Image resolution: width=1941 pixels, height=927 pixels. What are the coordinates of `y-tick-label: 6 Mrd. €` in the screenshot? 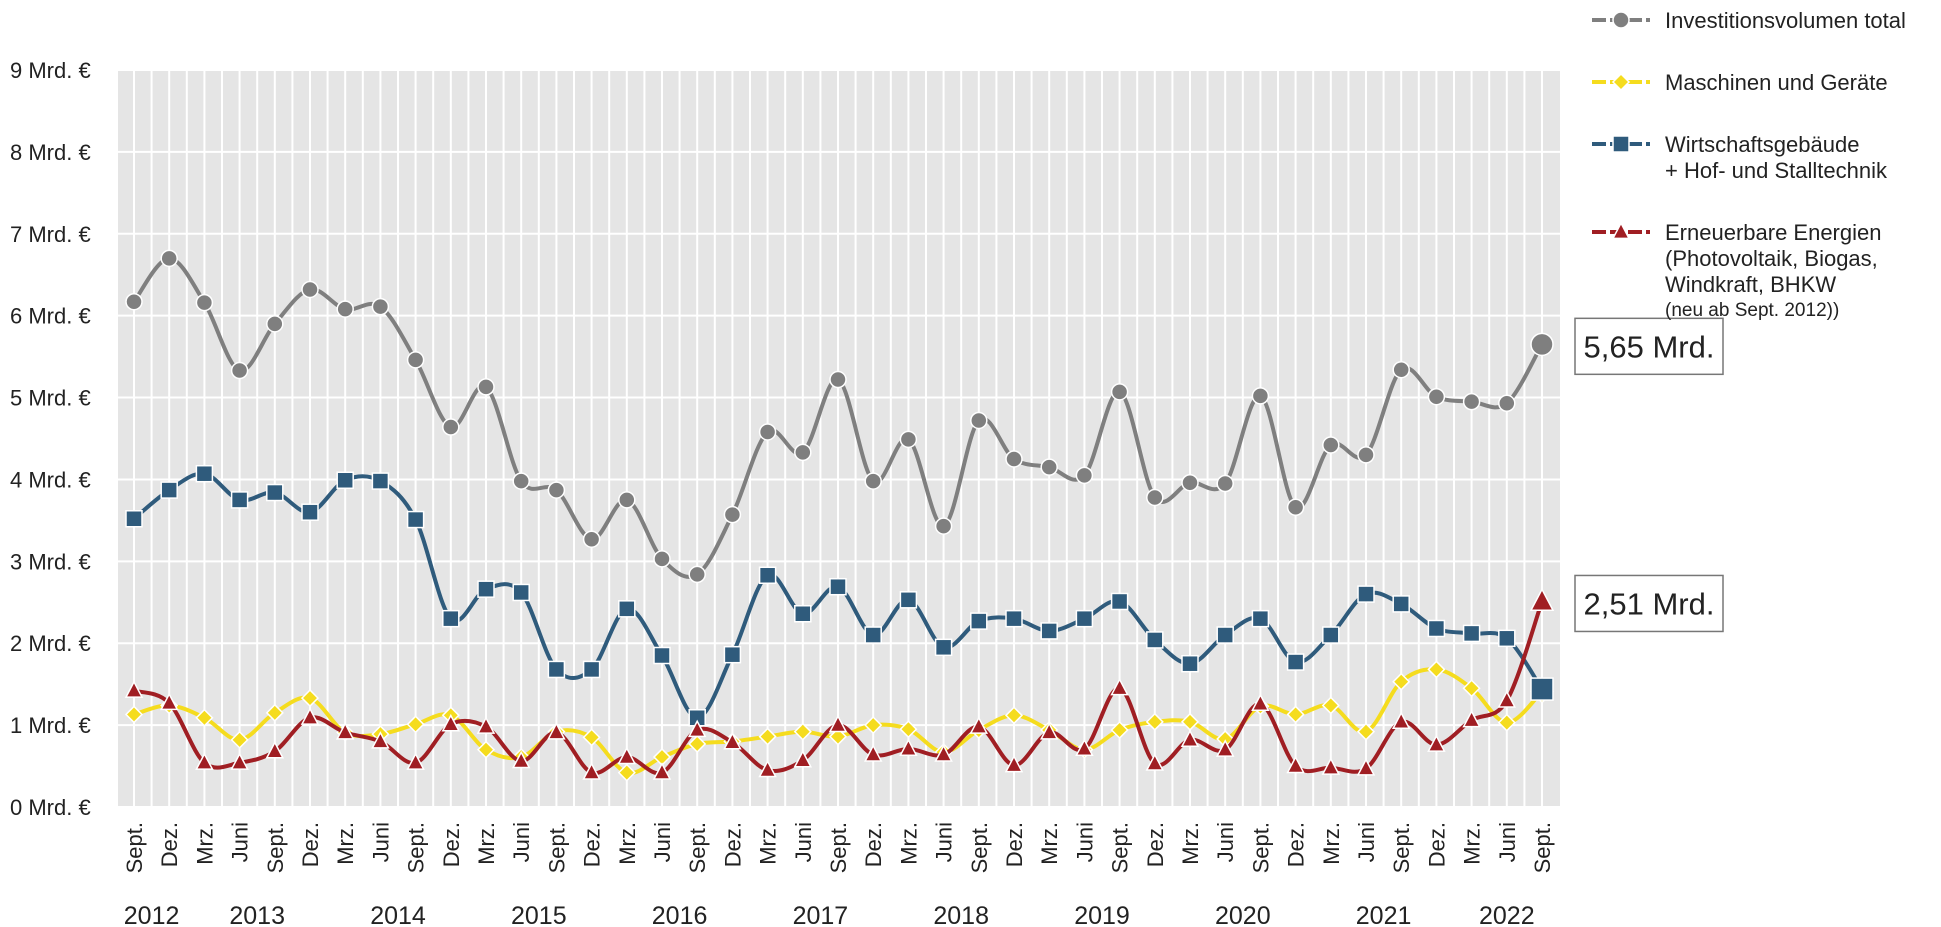 It's located at (50, 316).